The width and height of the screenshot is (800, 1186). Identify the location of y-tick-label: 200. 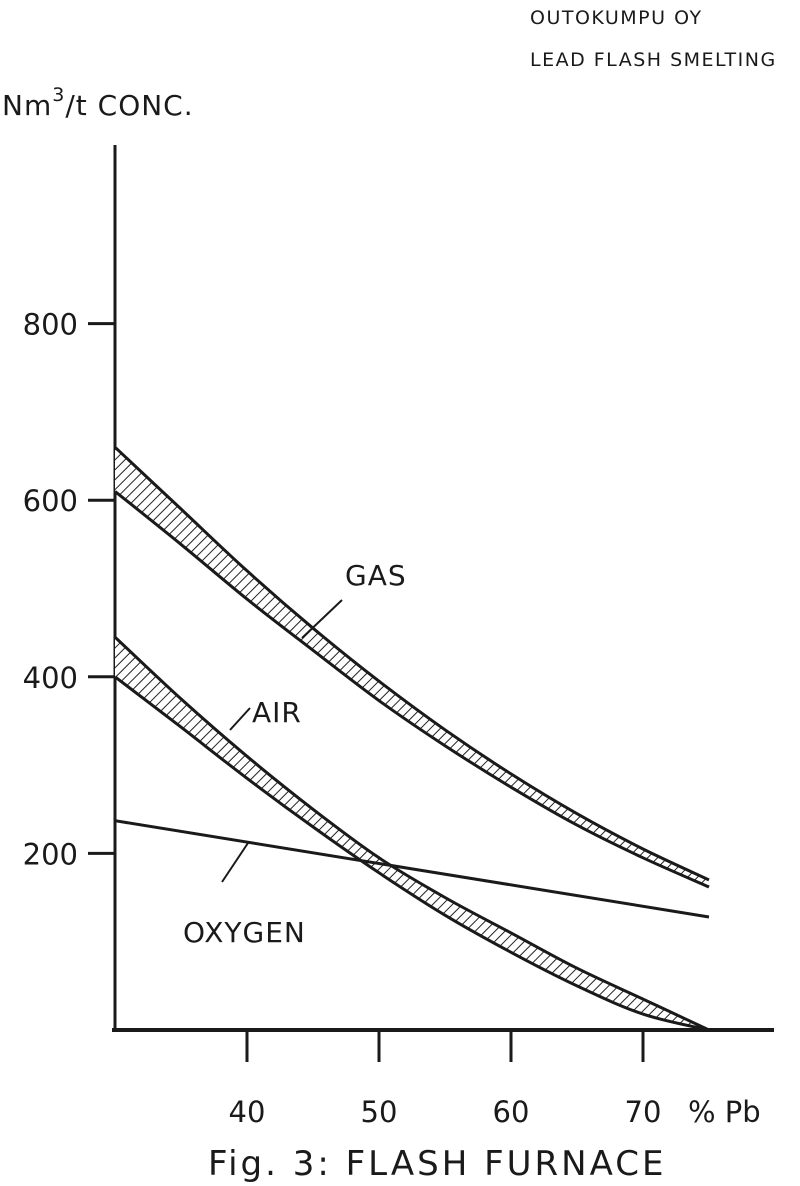
(50, 854).